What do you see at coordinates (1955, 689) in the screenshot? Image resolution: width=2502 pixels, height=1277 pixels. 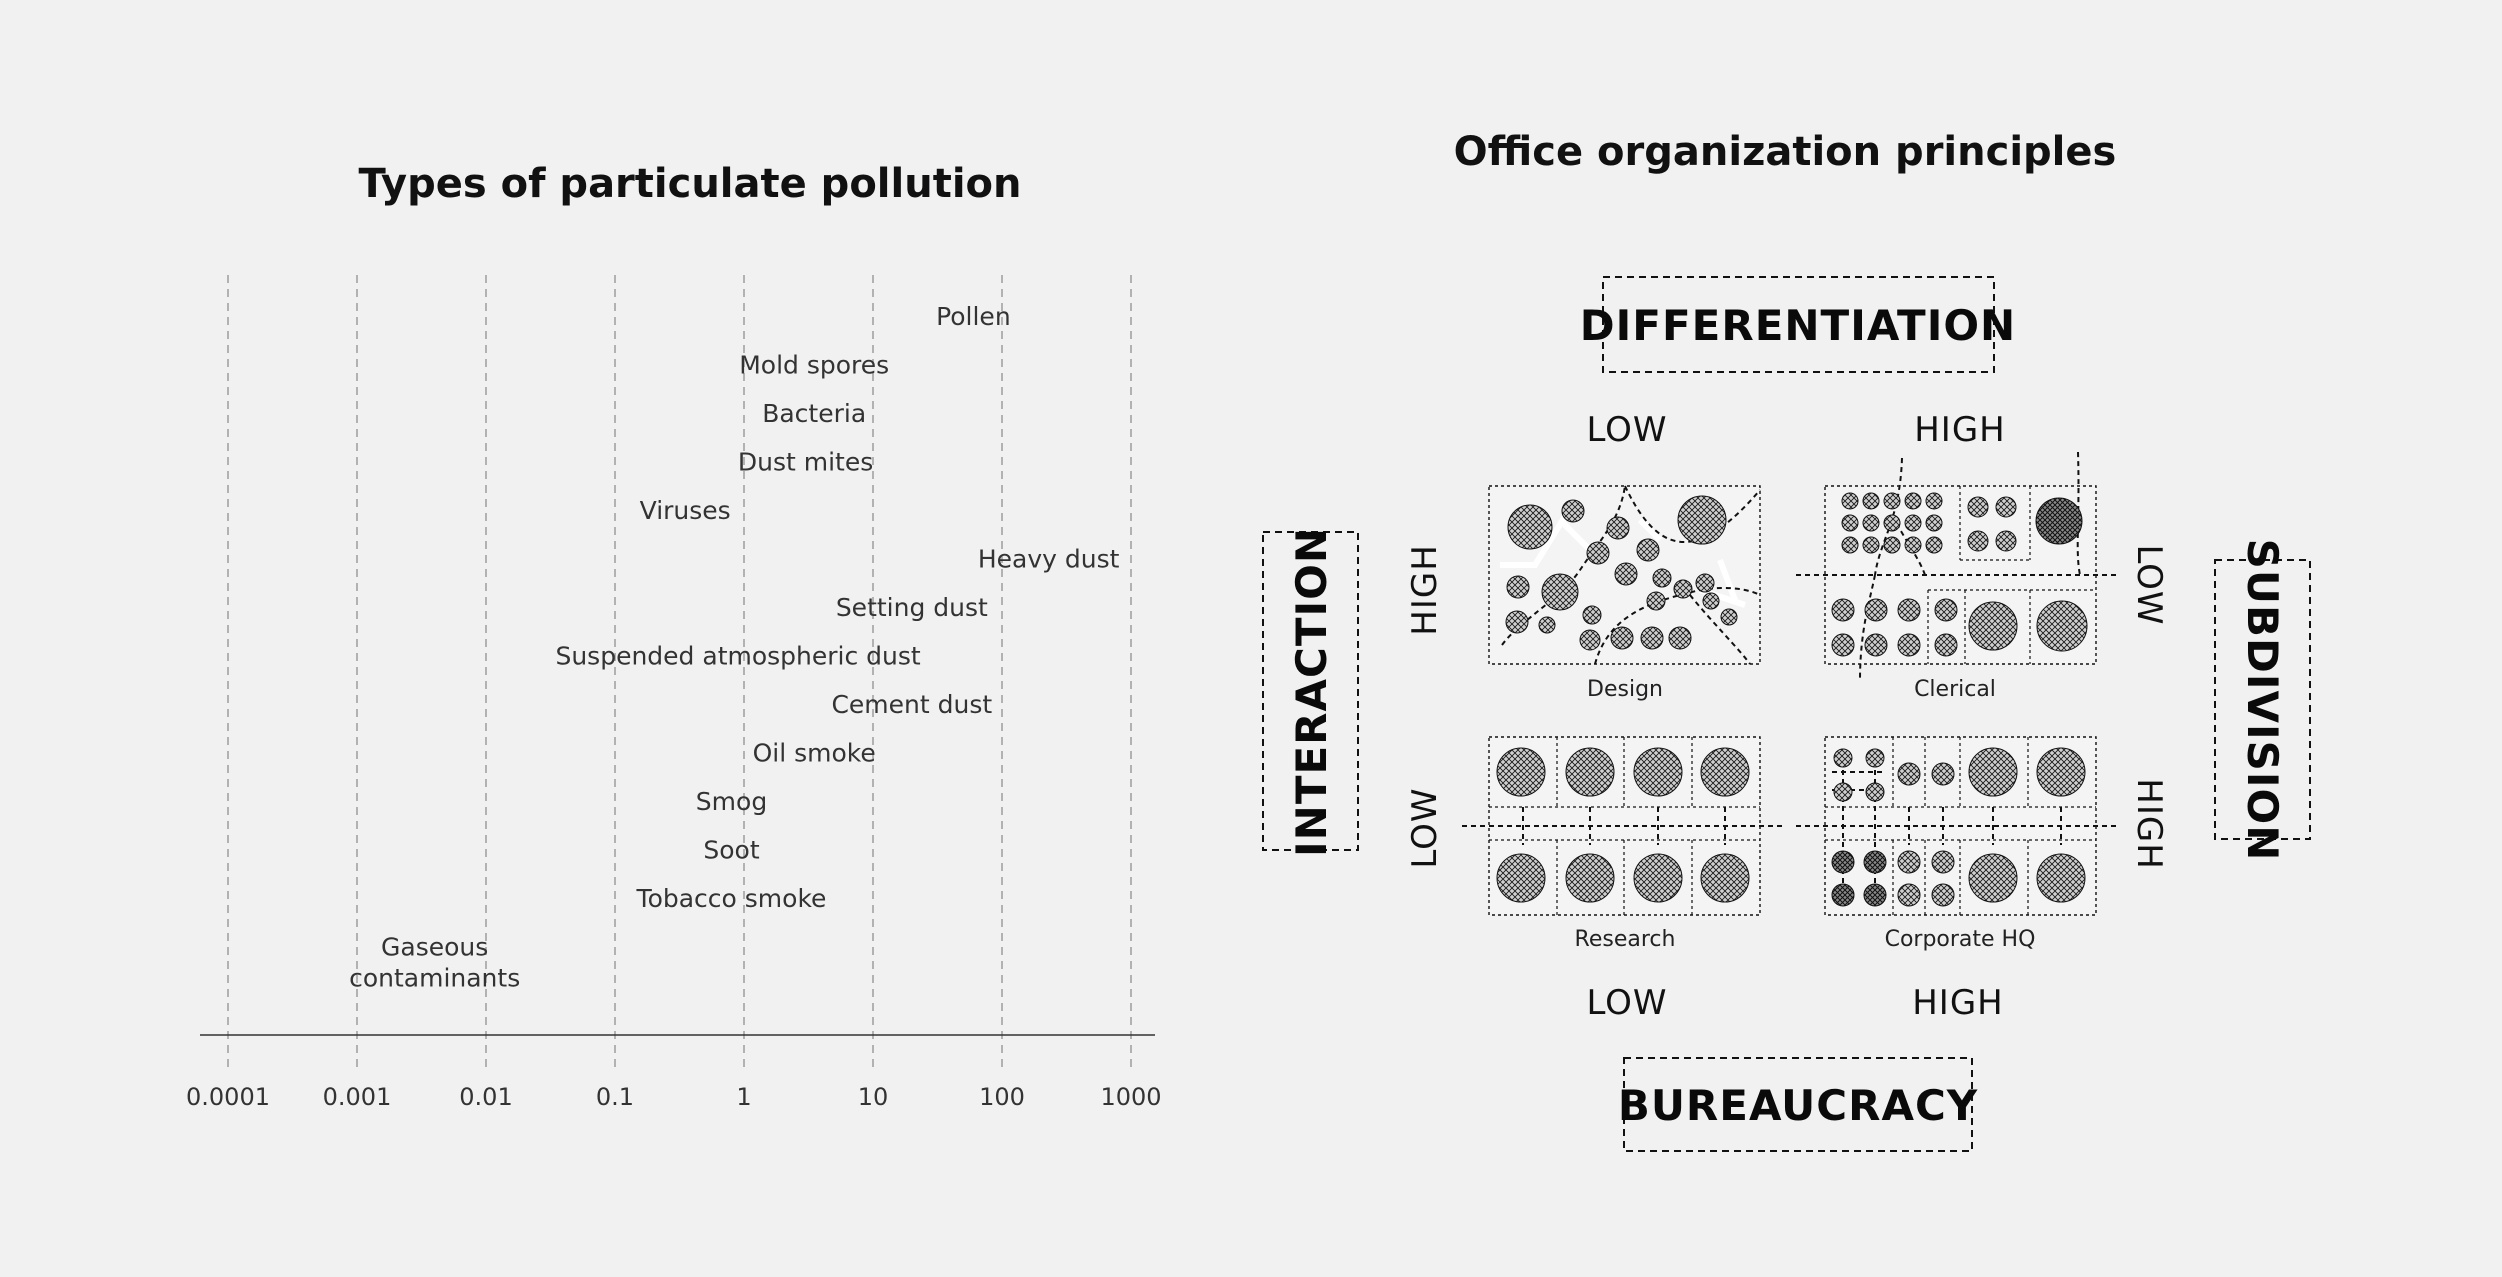 I see `clerical-caption: Clerical` at bounding box center [1955, 689].